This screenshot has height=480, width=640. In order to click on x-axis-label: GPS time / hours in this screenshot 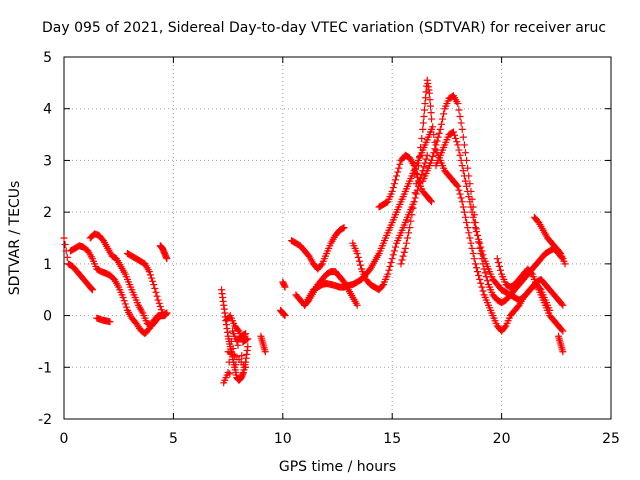, I will do `click(337, 467)`.